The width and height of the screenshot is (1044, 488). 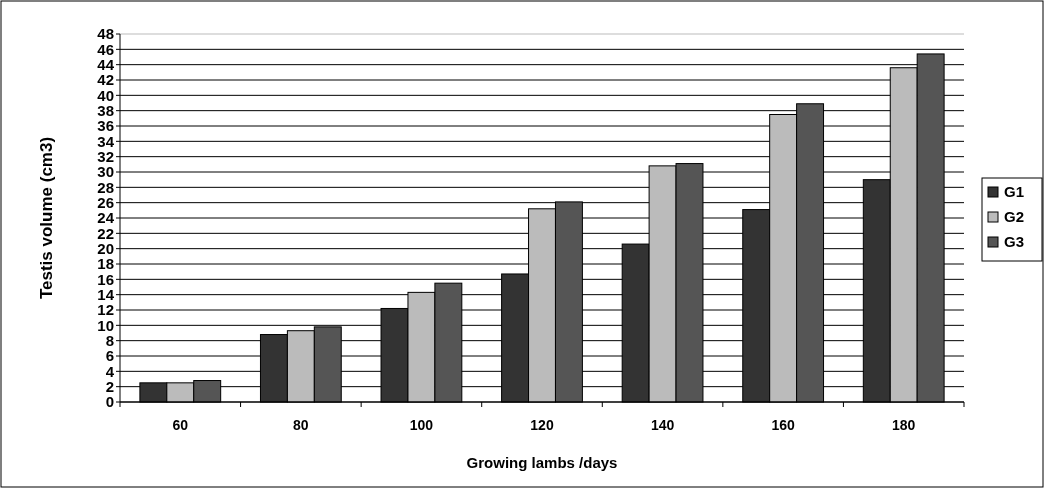 I want to click on x-tick-label: 140, so click(x=662, y=425).